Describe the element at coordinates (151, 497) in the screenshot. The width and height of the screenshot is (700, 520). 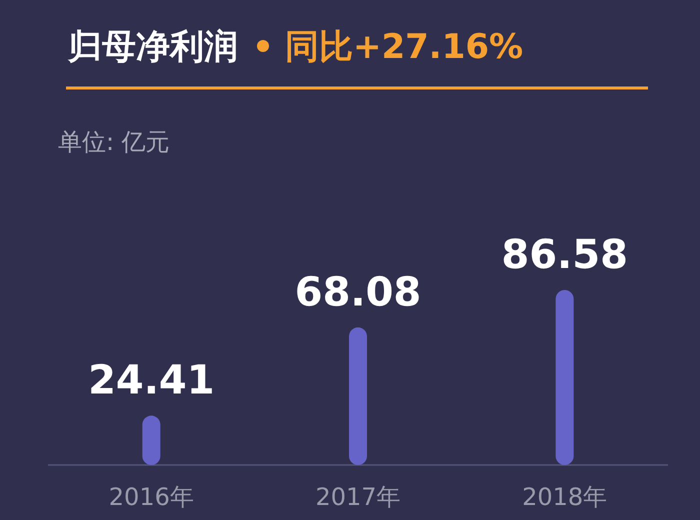
I see `x-tick-label: 2016年` at that location.